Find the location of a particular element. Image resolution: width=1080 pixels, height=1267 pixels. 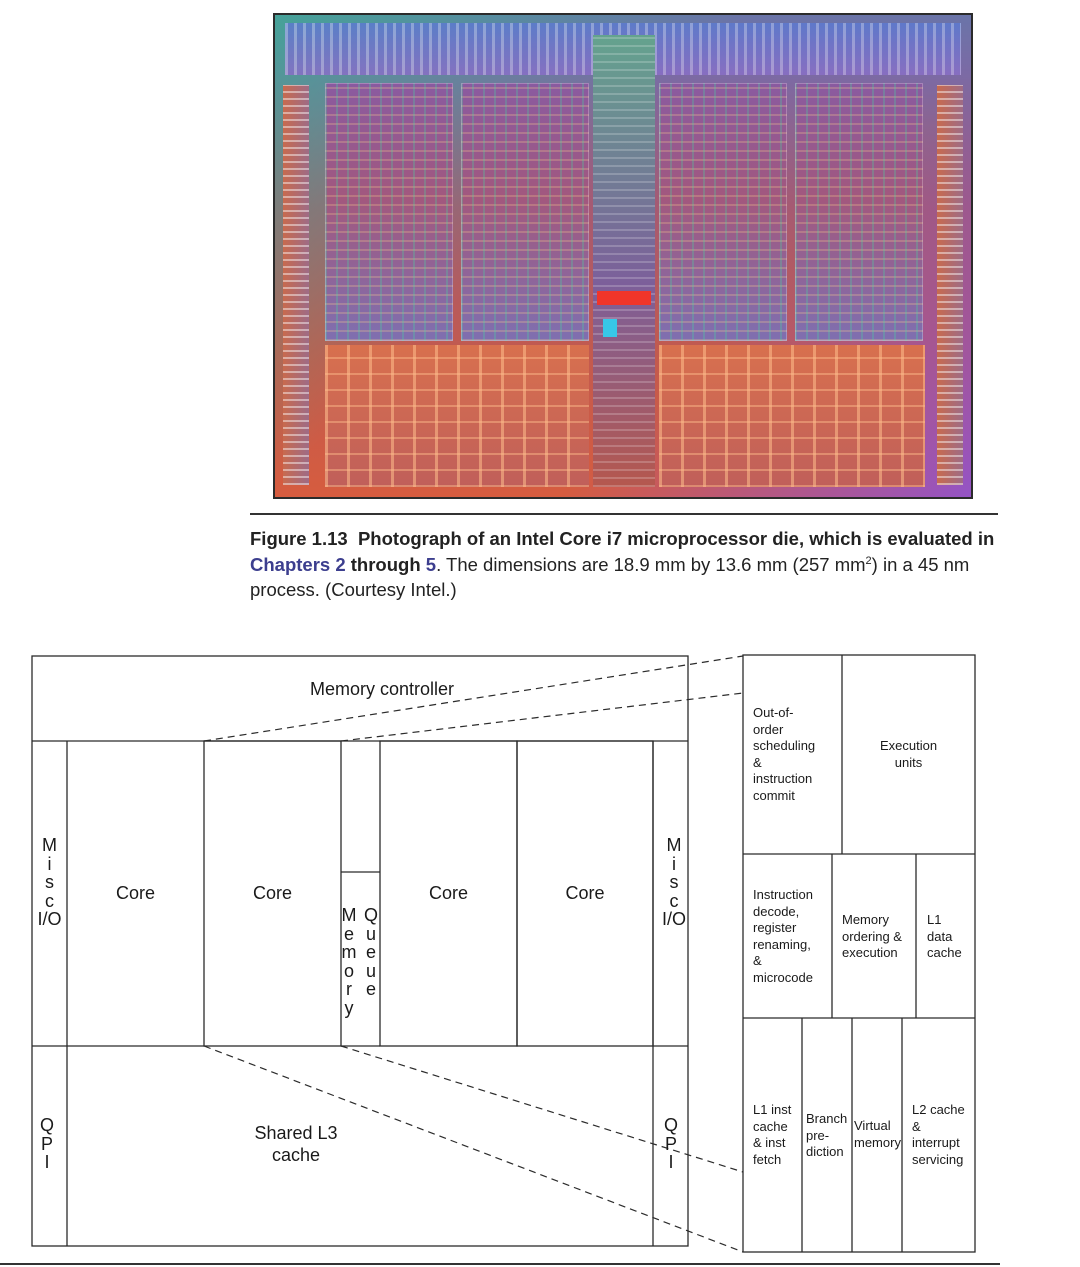

queue-label: Q u e u e is located at coordinates (370, 952).